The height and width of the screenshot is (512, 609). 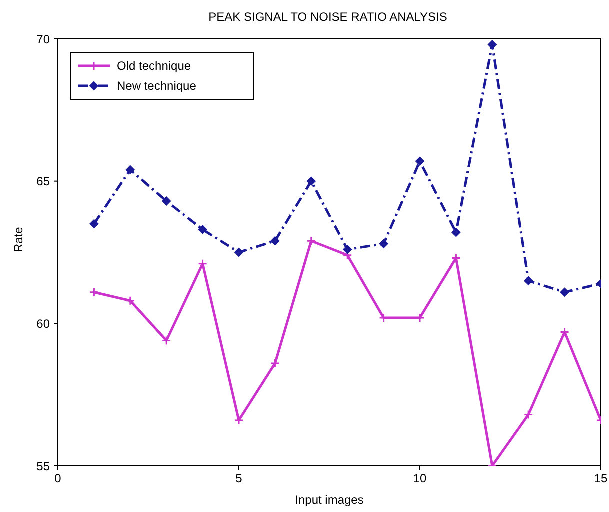 What do you see at coordinates (329, 500) in the screenshot?
I see `x-axis-title: Input images` at bounding box center [329, 500].